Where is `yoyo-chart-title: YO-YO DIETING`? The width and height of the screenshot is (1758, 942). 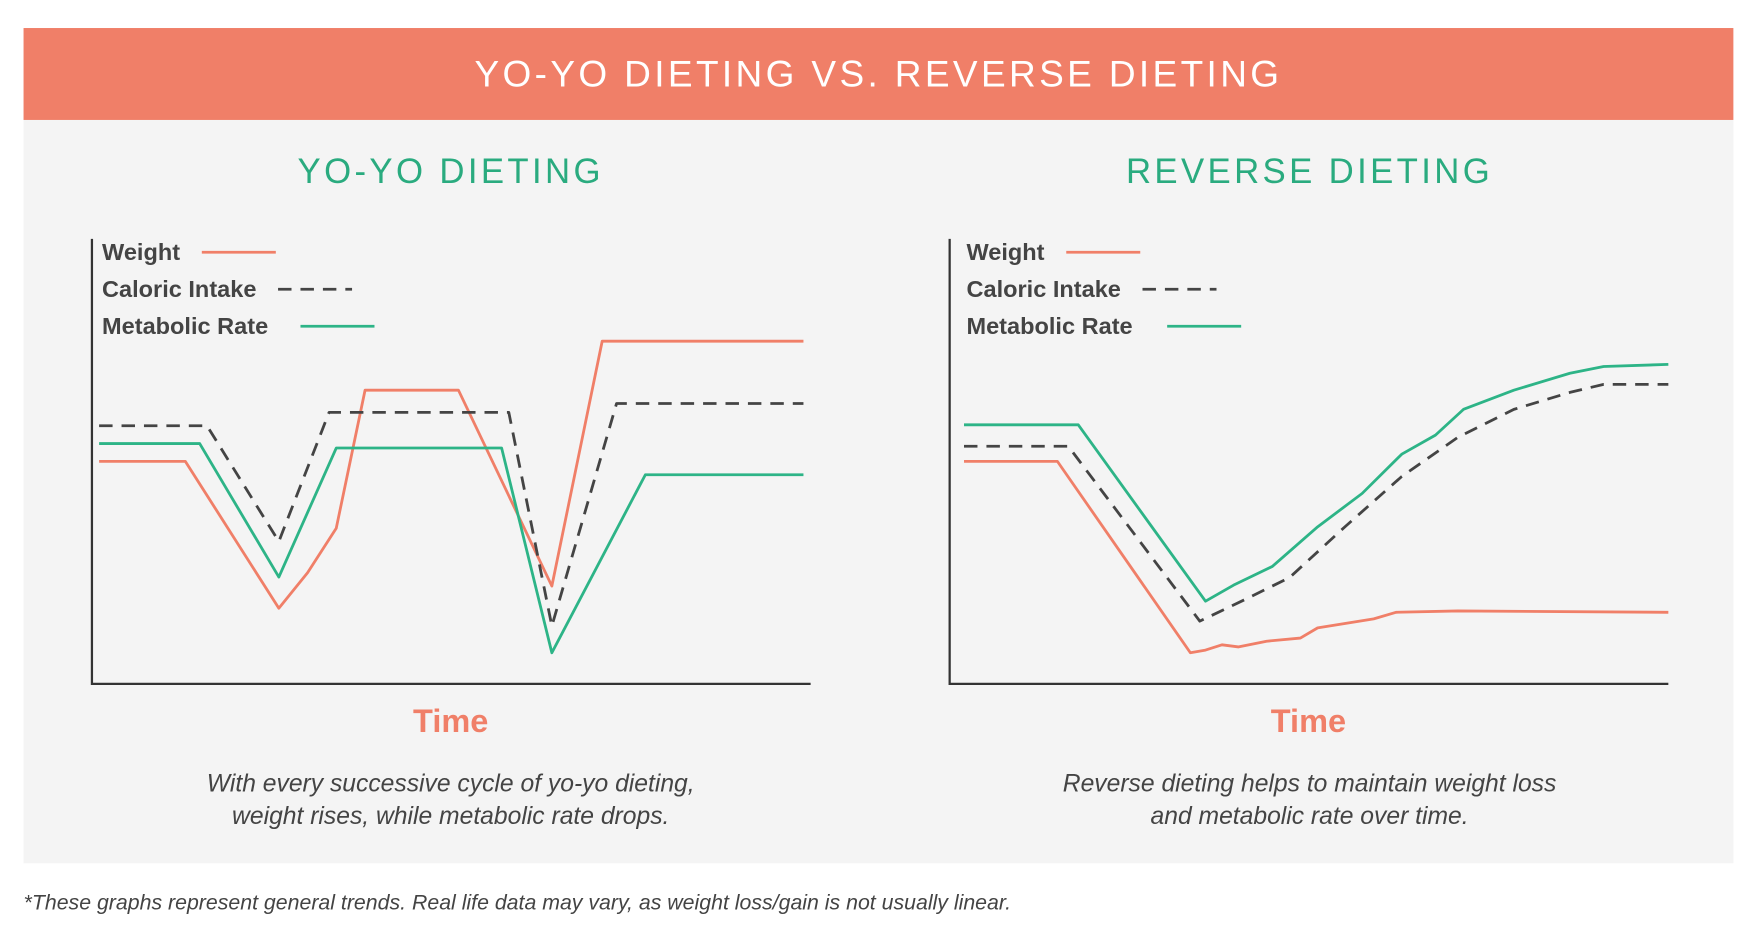 yoyo-chart-title: YO-YO DIETING is located at coordinates (450, 171).